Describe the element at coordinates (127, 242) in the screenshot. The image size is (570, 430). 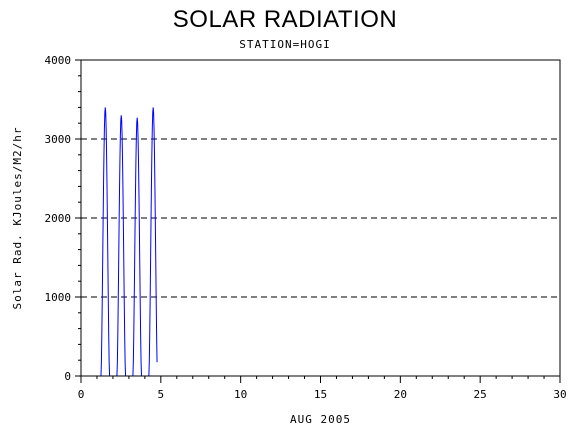
I see `solar-radiation-line` at that location.